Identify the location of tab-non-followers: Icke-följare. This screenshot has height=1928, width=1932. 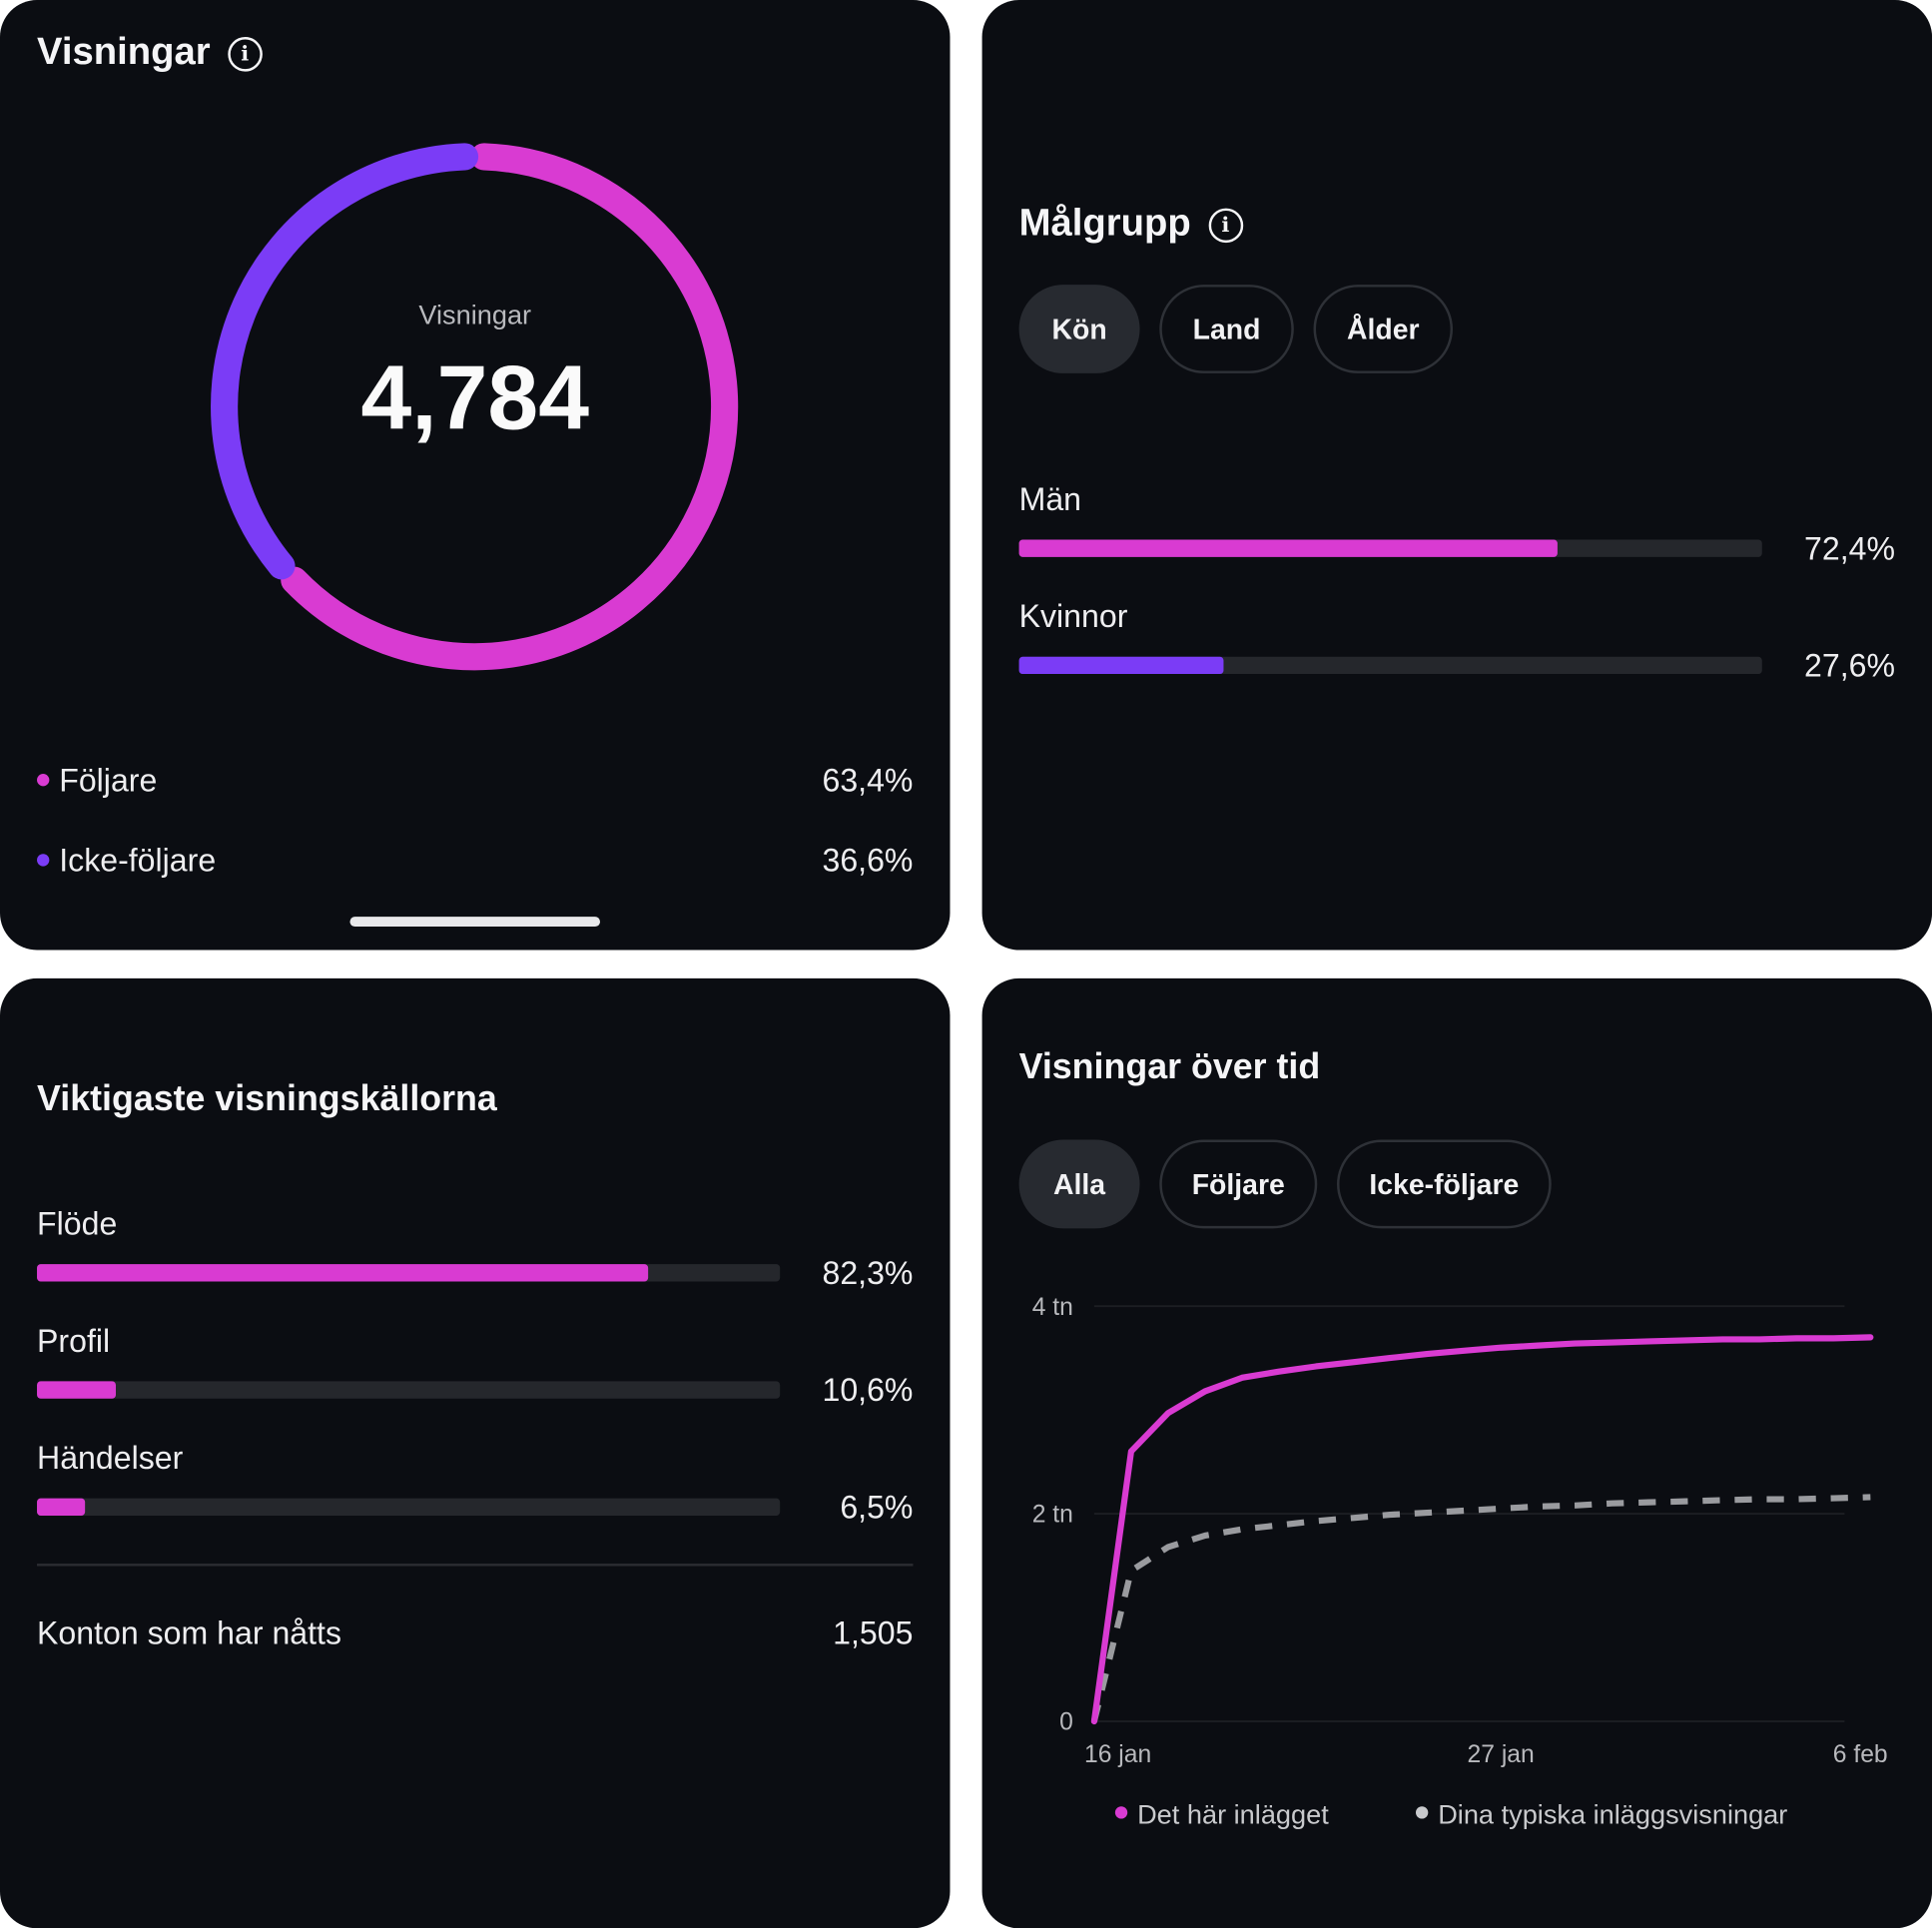
(1444, 1184).